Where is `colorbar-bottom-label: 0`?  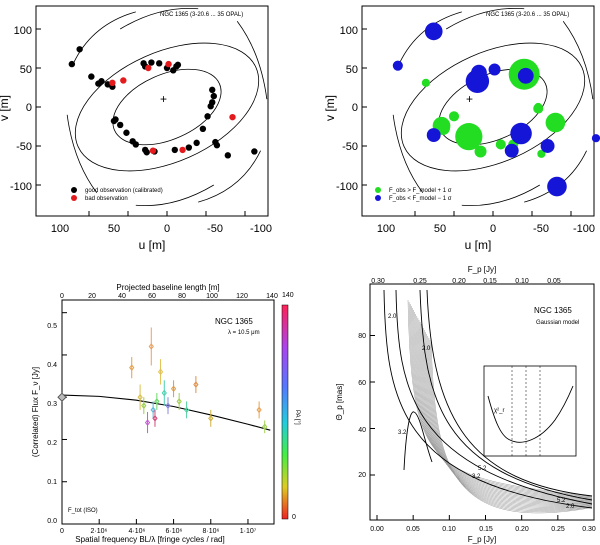
colorbar-bottom-label: 0 is located at coordinates (294, 517).